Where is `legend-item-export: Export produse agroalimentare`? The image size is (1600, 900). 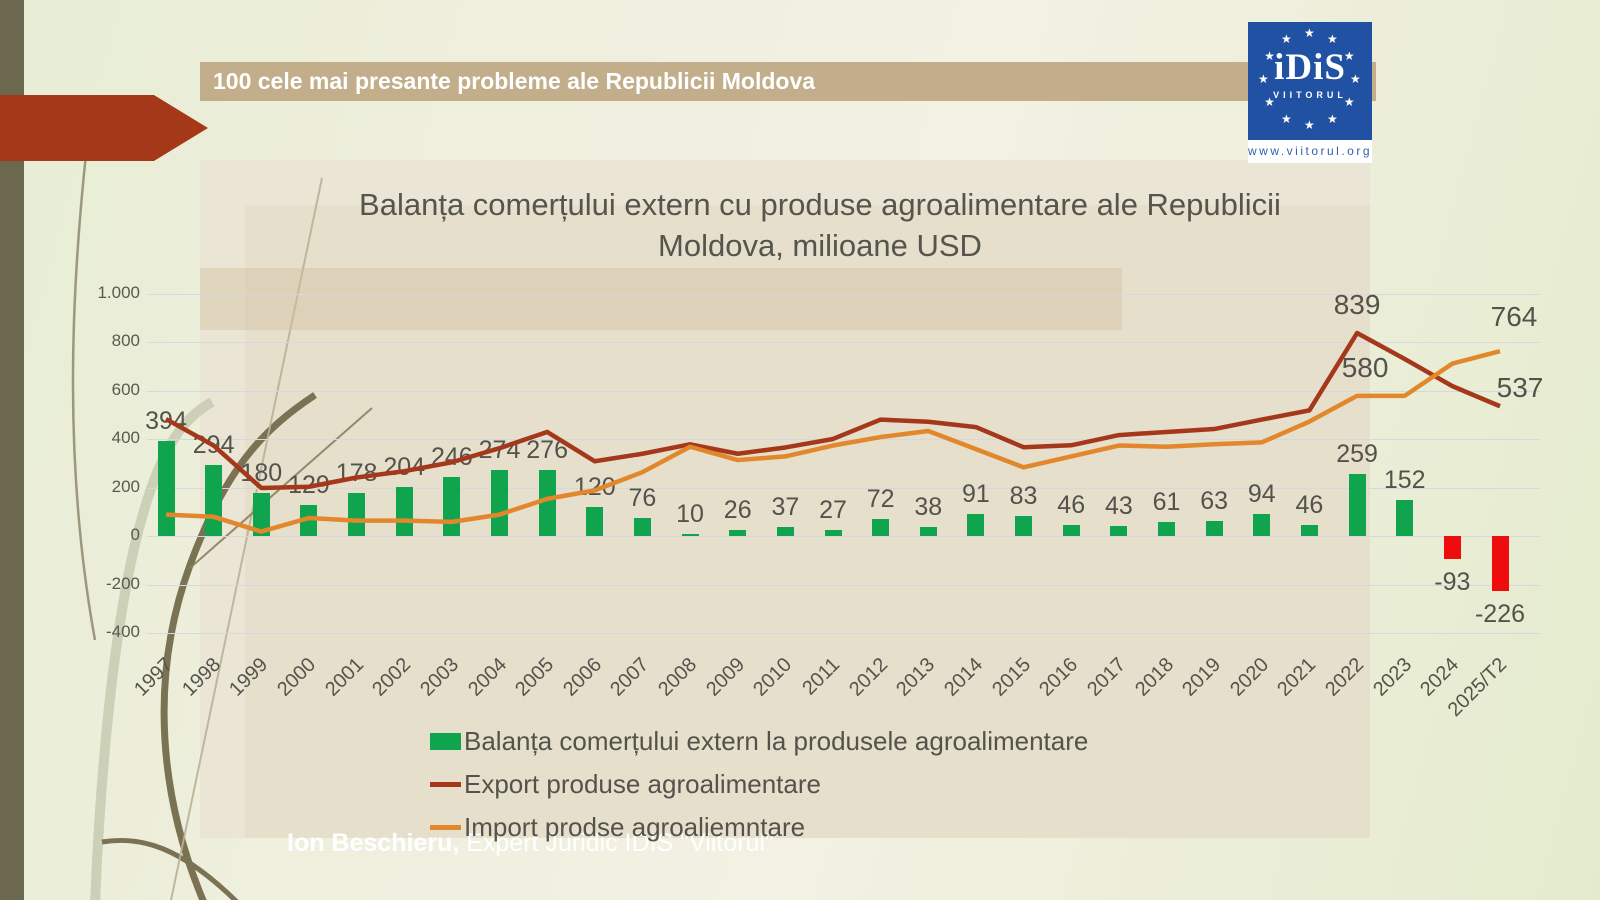 legend-item-export: Export produse agroalimentare is located at coordinates (759, 784).